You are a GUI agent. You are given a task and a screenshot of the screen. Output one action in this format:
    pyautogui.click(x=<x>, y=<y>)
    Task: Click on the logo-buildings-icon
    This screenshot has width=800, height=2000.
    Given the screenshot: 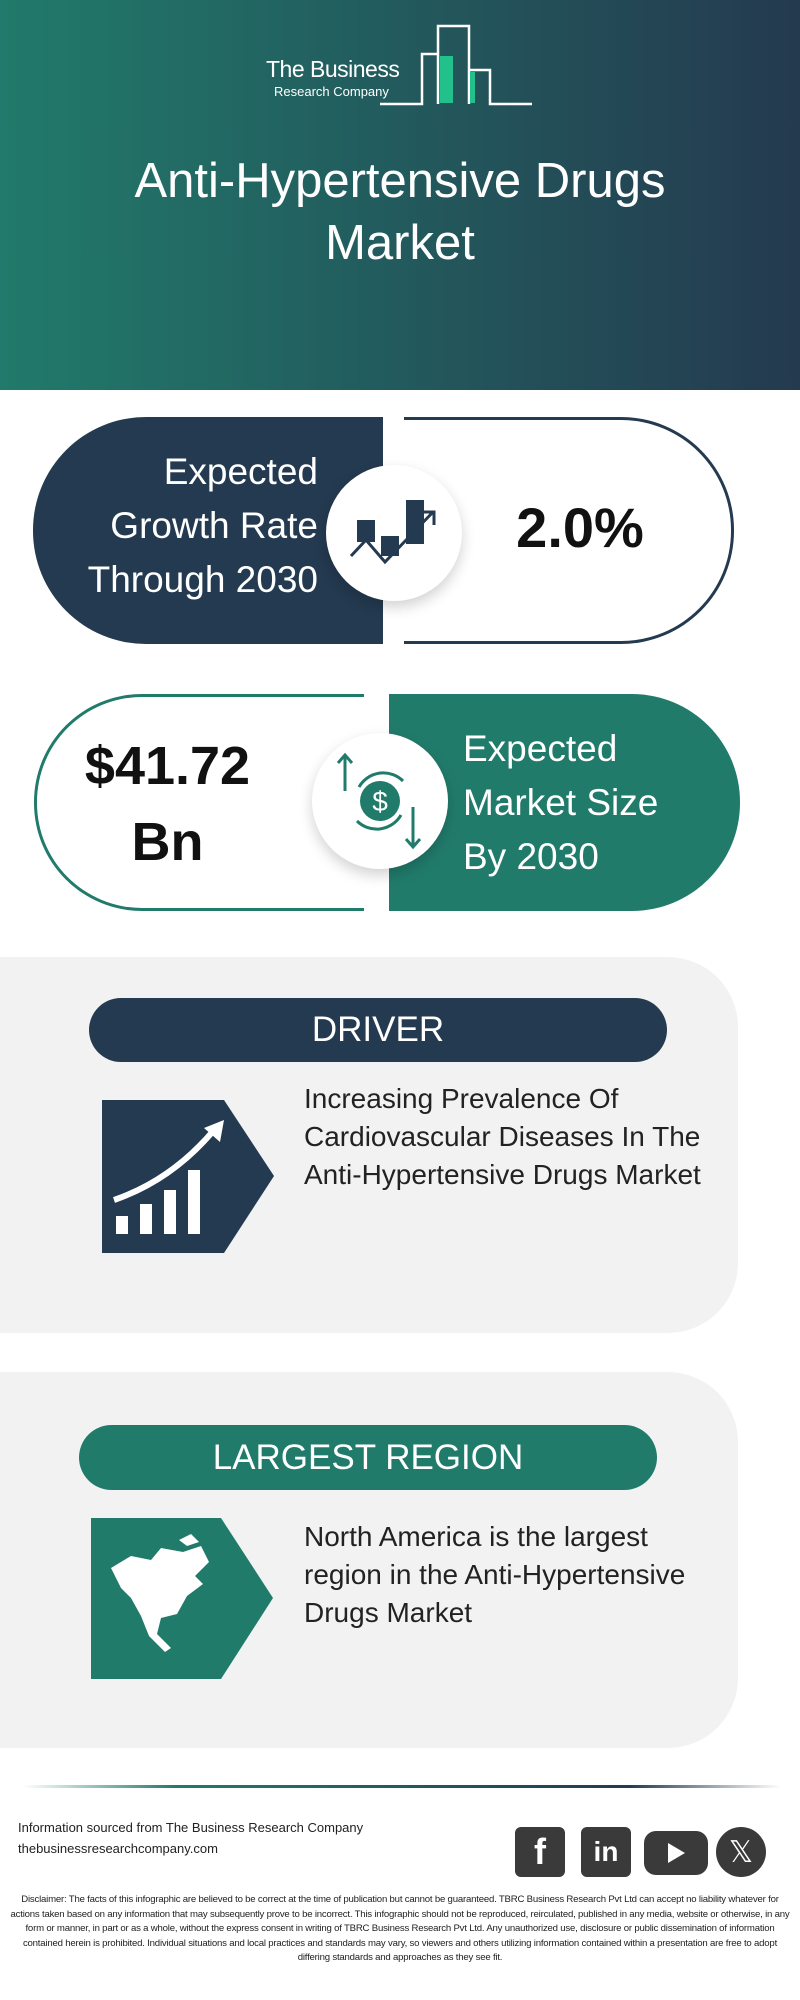 What is the action you would take?
    pyautogui.click(x=456, y=65)
    